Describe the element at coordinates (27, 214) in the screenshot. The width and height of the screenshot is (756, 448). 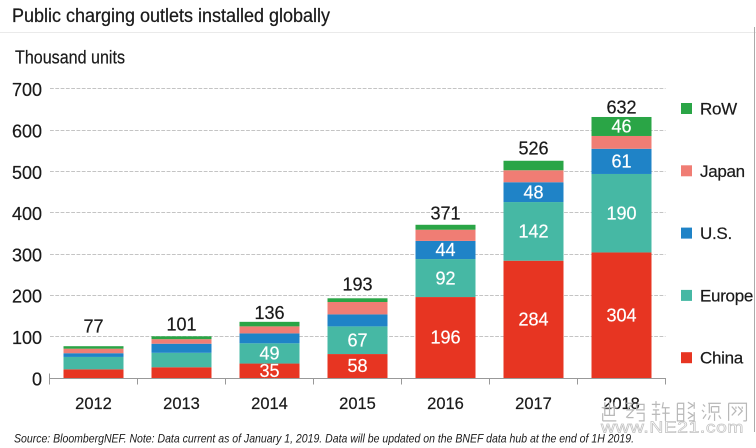
I see `svg-text: 400` at that location.